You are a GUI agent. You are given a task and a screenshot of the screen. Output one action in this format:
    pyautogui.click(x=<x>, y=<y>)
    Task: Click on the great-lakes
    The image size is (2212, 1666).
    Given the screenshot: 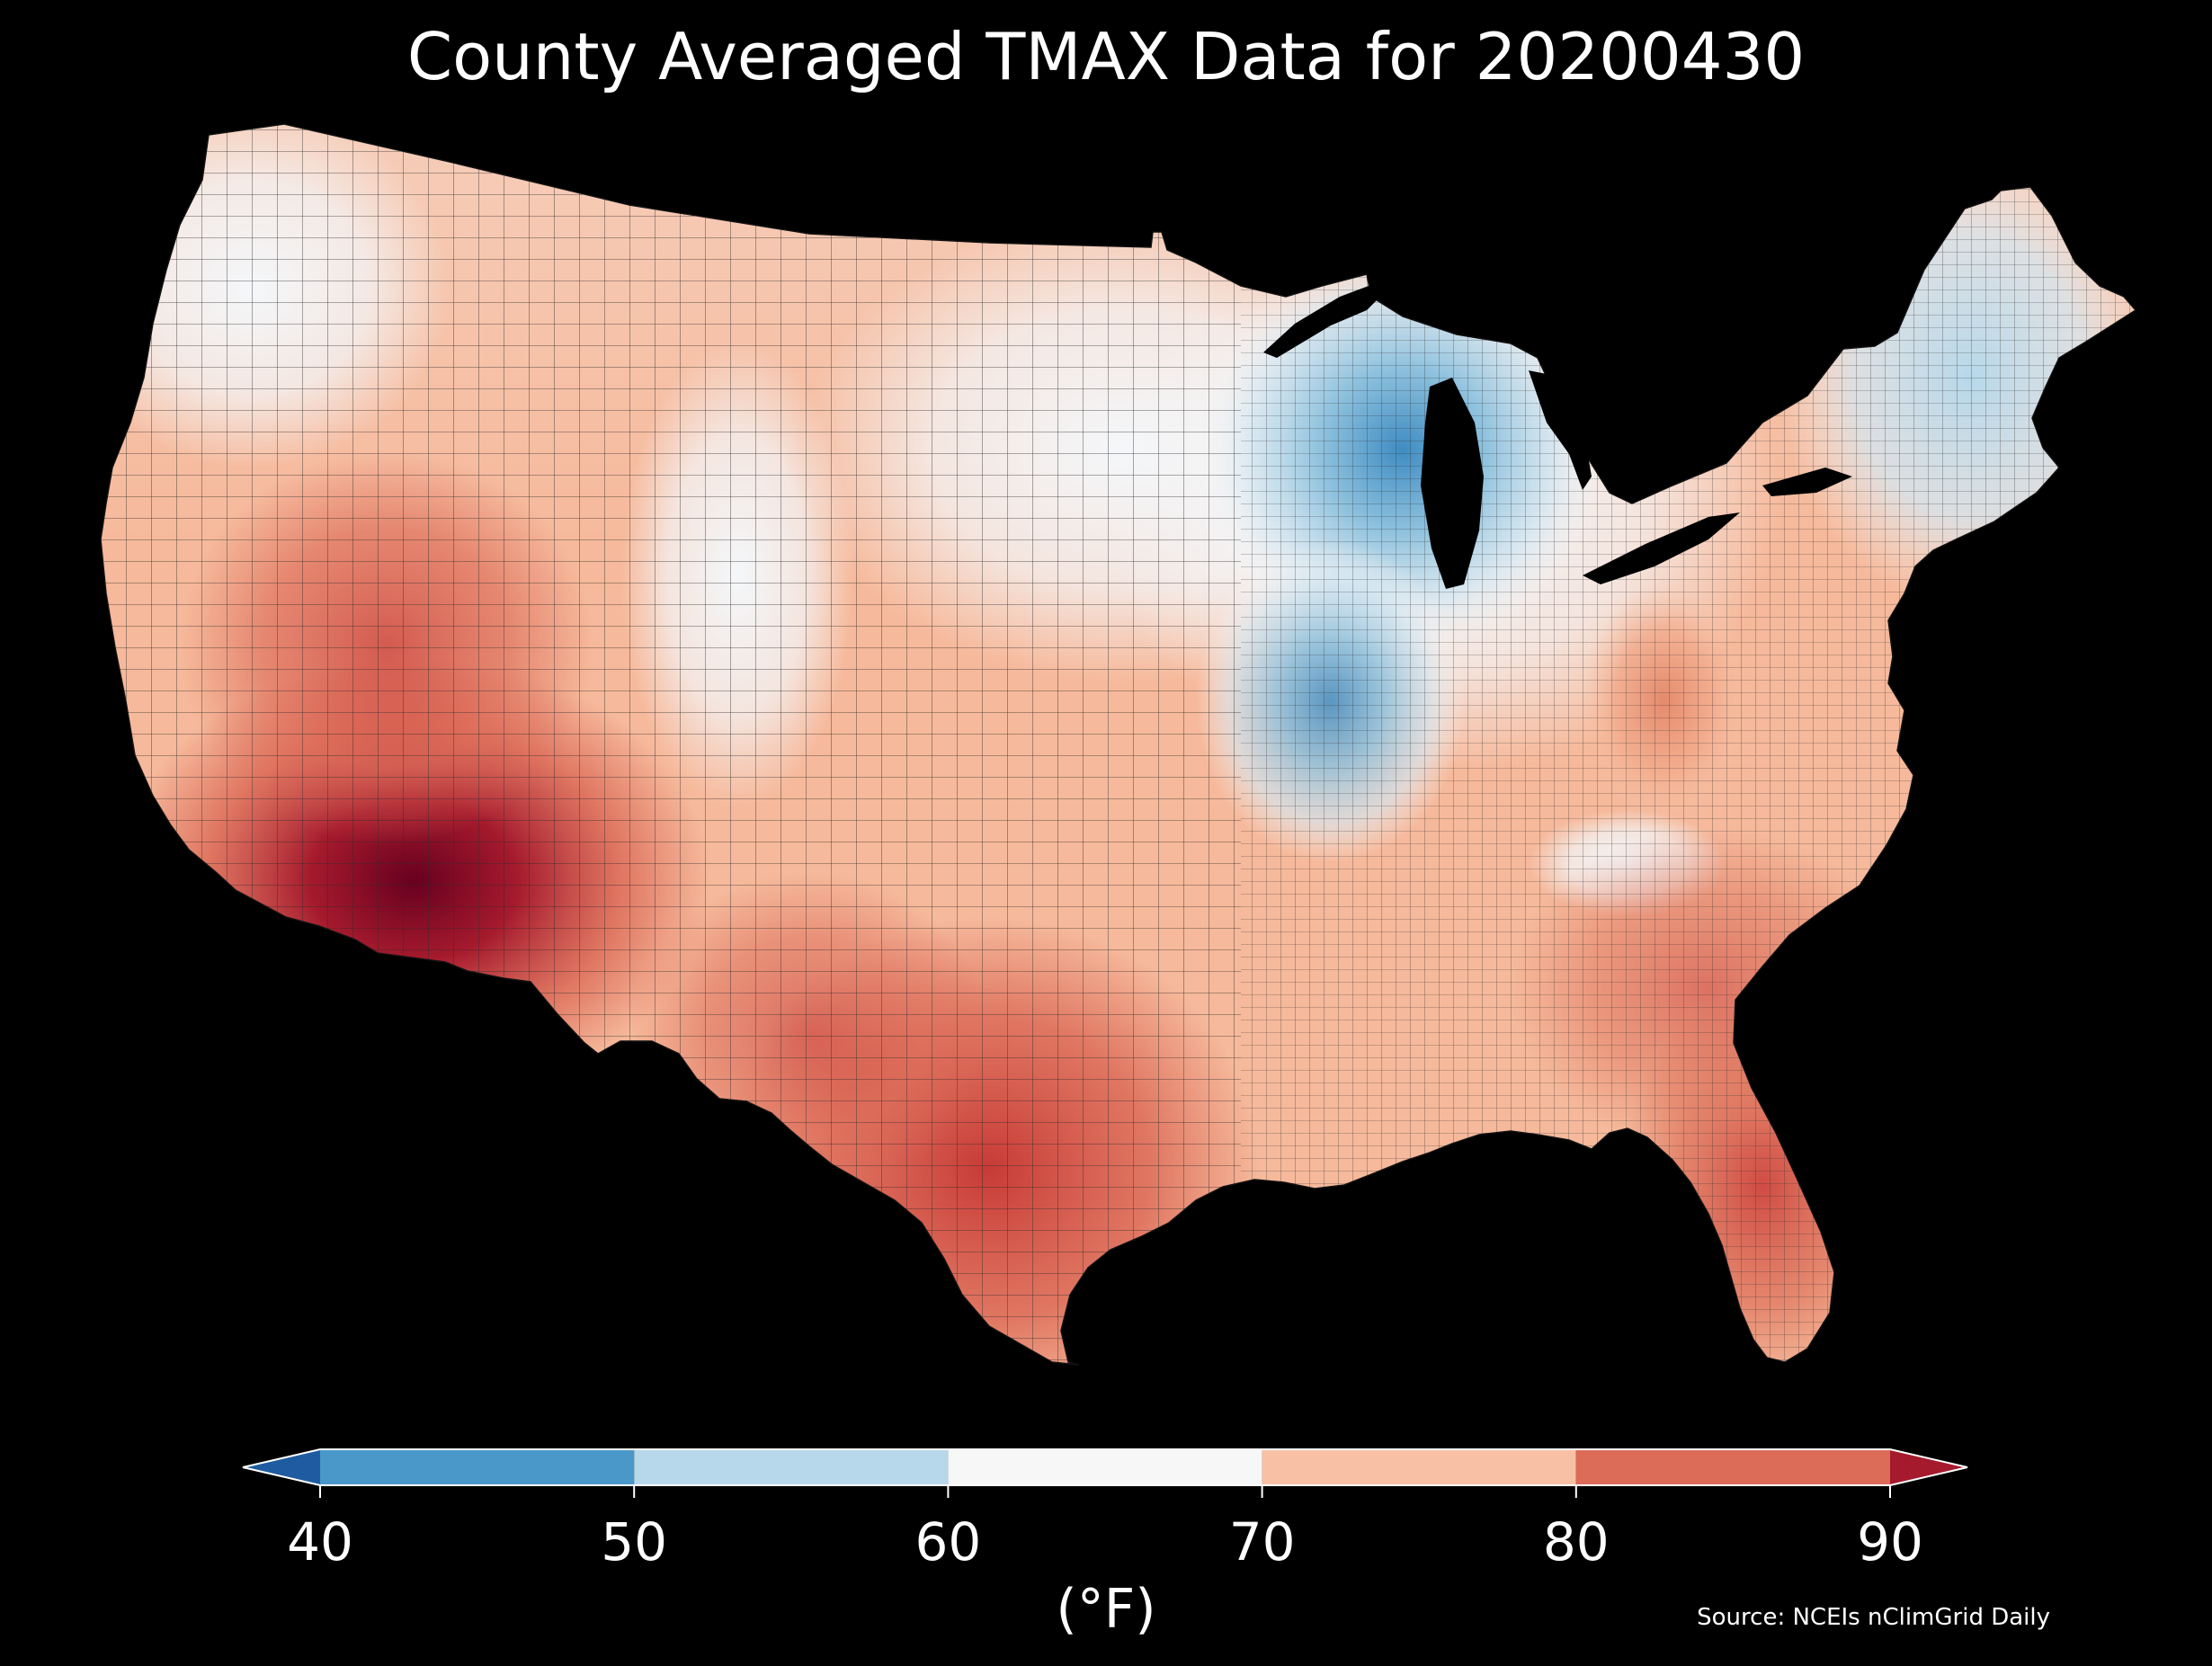 What is the action you would take?
    pyautogui.click(x=1557, y=436)
    